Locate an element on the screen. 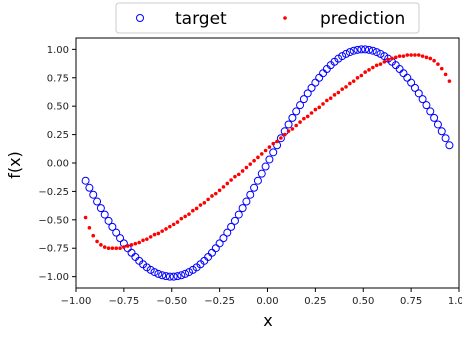 This screenshot has width=462, height=337. y-tick-label: −0.50 is located at coordinates (53, 220).